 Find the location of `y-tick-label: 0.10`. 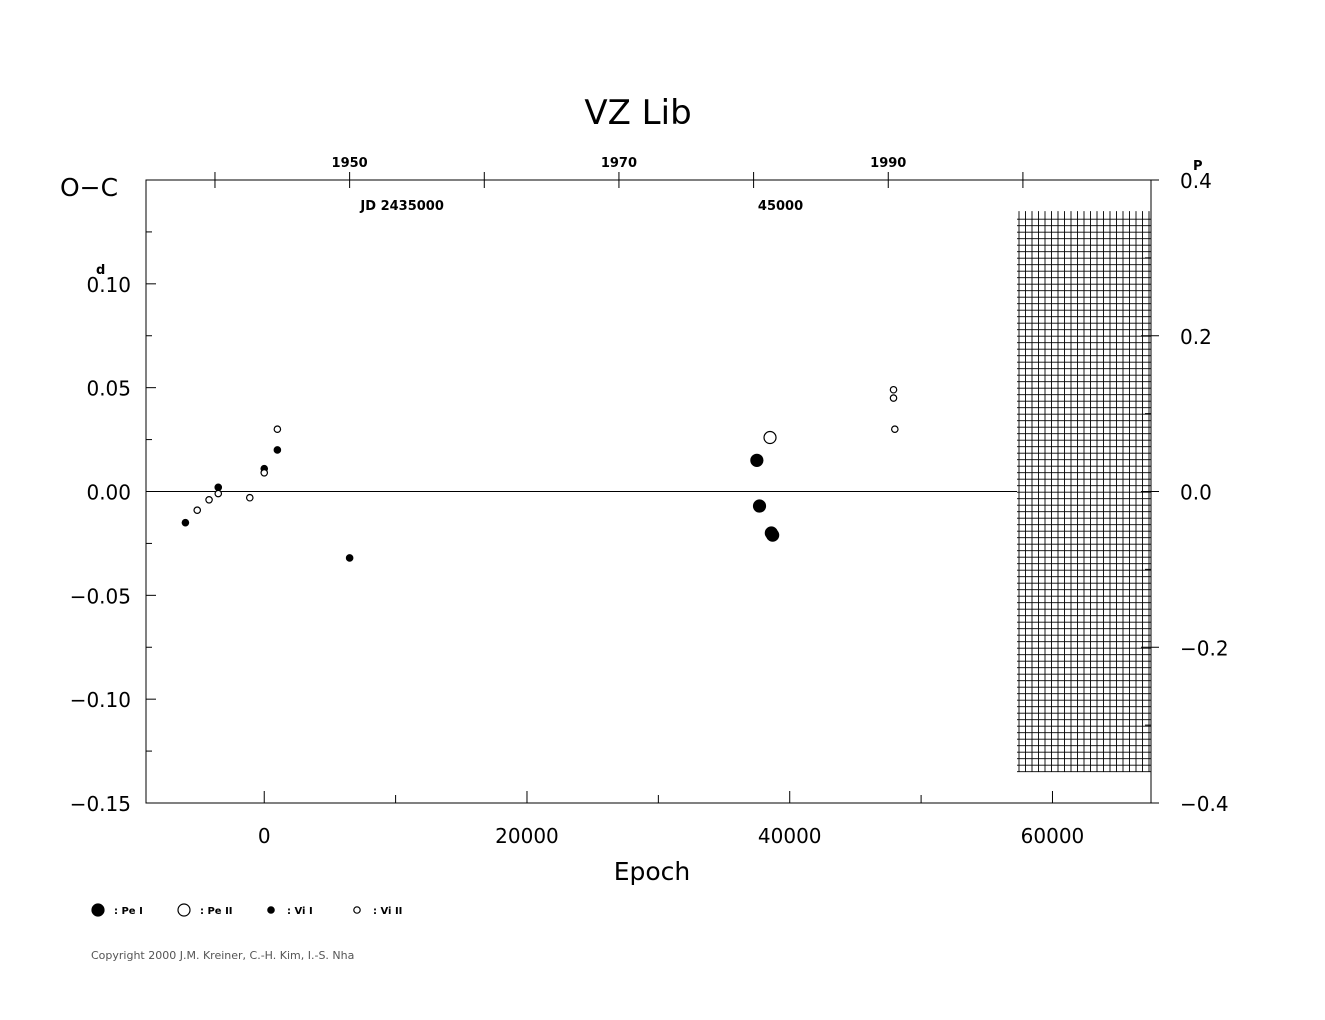

y-tick-label: 0.10 is located at coordinates (108, 285).